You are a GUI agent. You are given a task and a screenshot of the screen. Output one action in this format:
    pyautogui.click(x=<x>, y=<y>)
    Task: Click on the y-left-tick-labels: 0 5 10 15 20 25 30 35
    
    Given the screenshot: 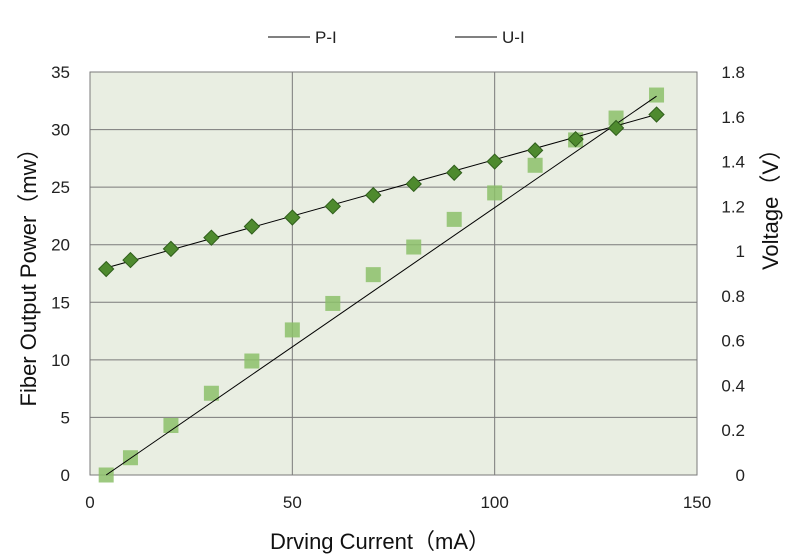 What is the action you would take?
    pyautogui.click(x=60, y=274)
    